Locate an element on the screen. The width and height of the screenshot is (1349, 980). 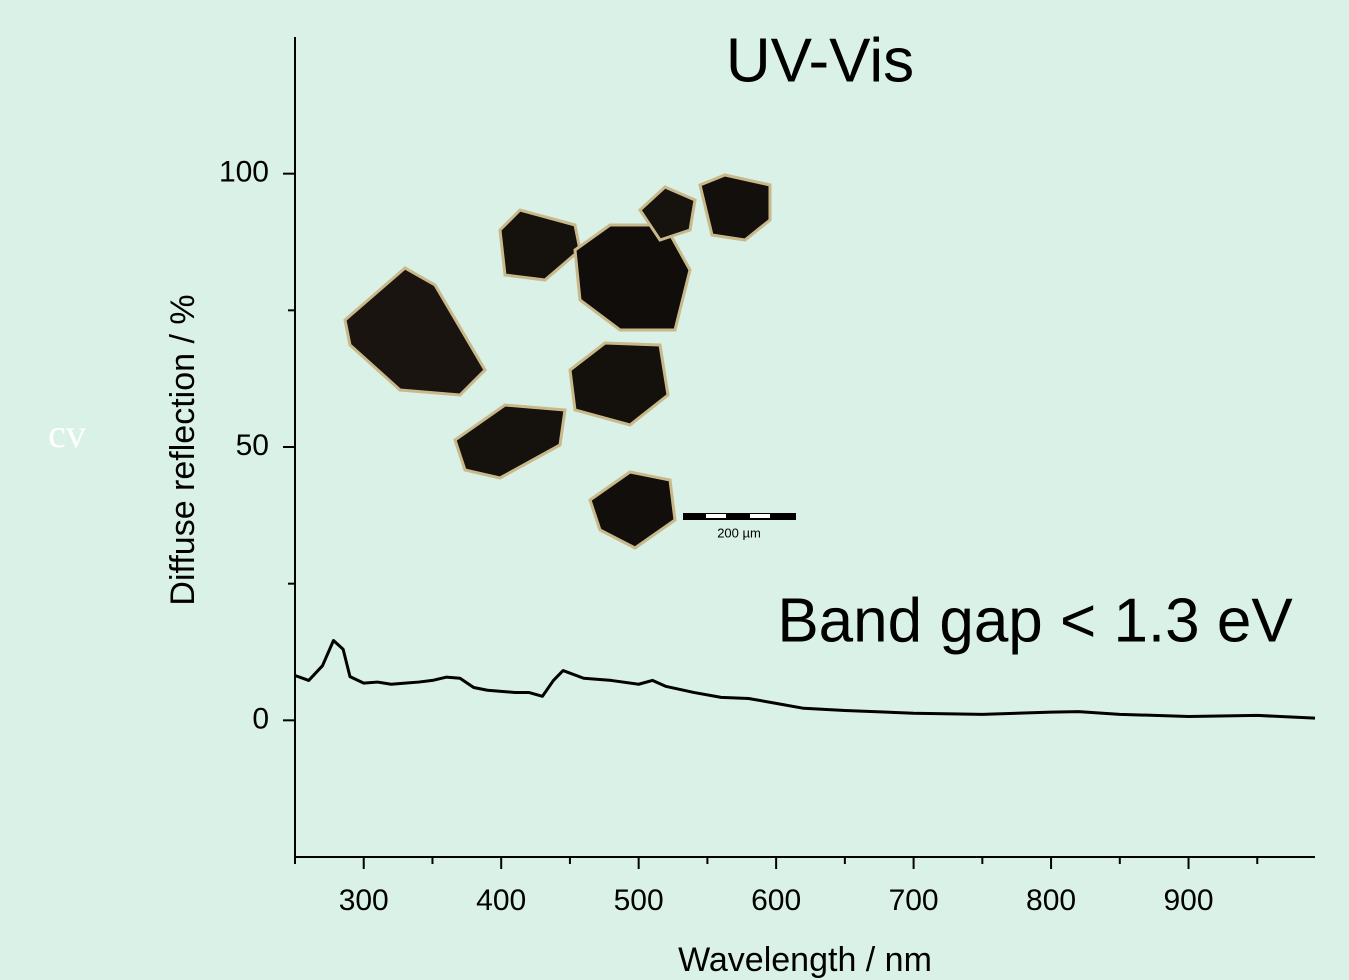
x-tick-label: 600 is located at coordinates (776, 900).